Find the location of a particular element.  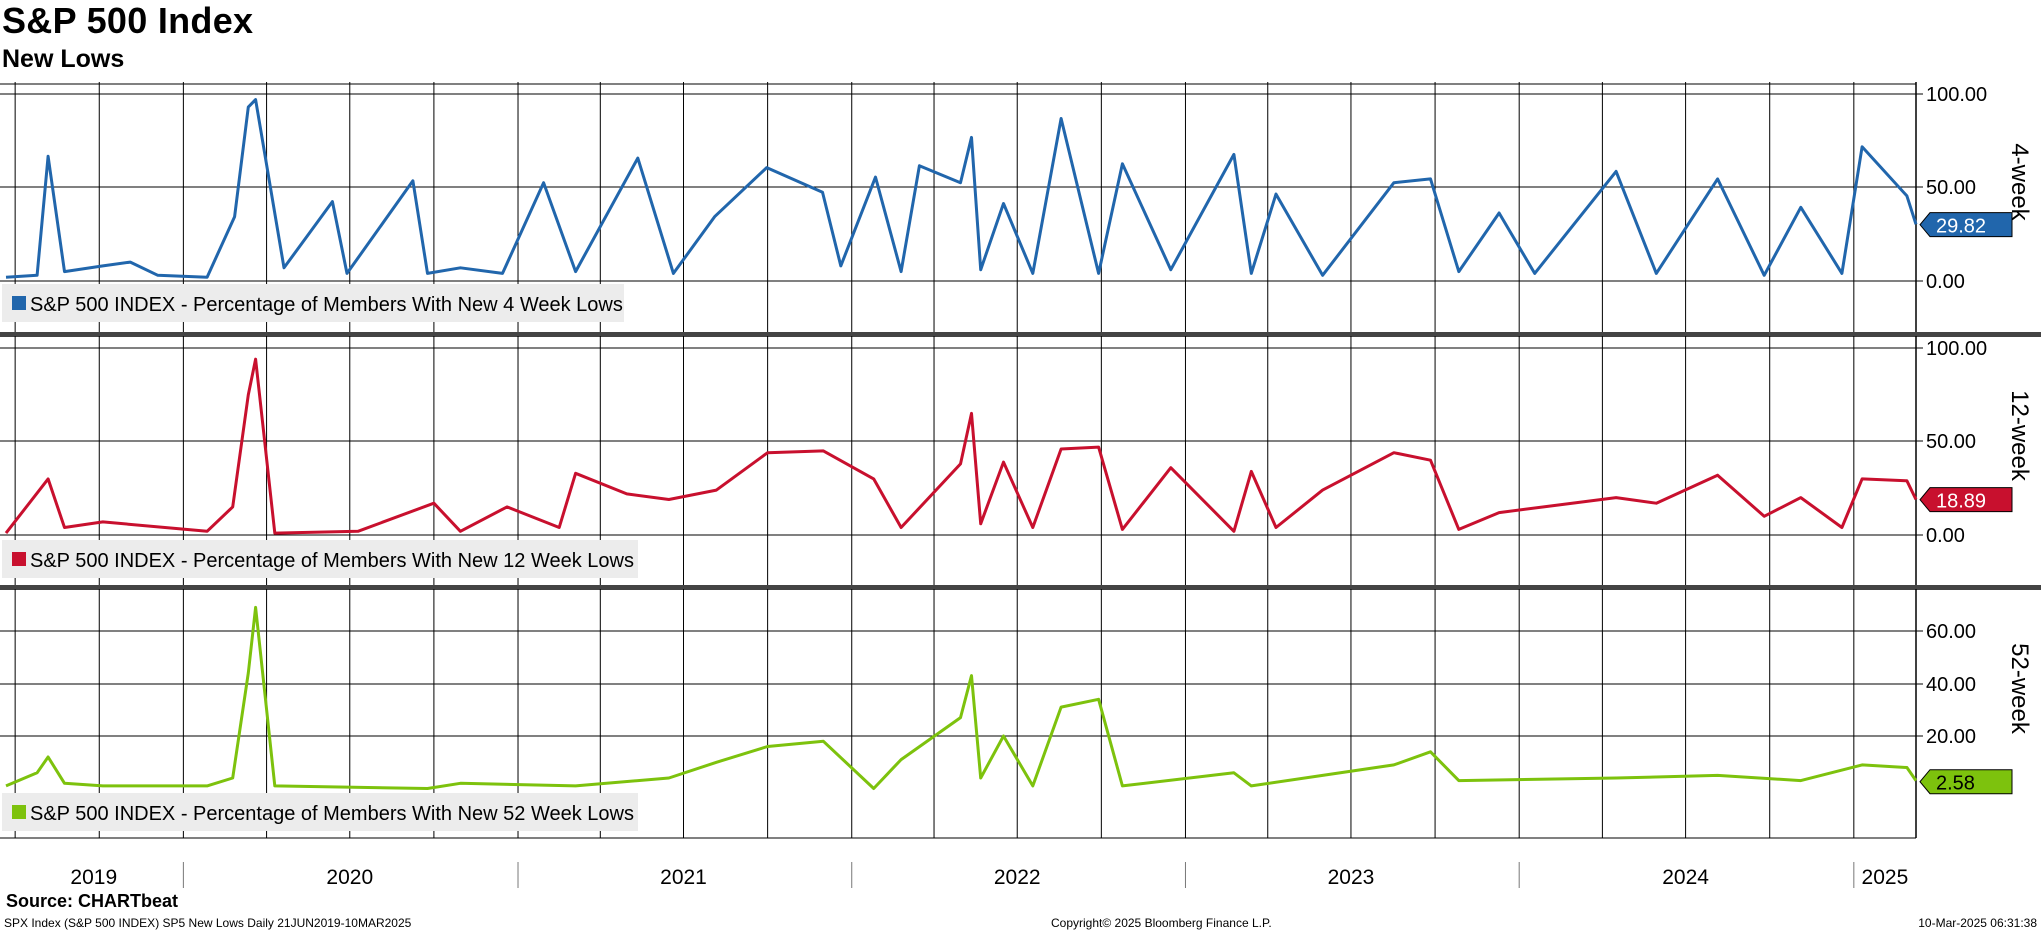

footer-copyright: Copyright© 2025 Bloomberg Finance L.P. is located at coordinates (1161, 923).